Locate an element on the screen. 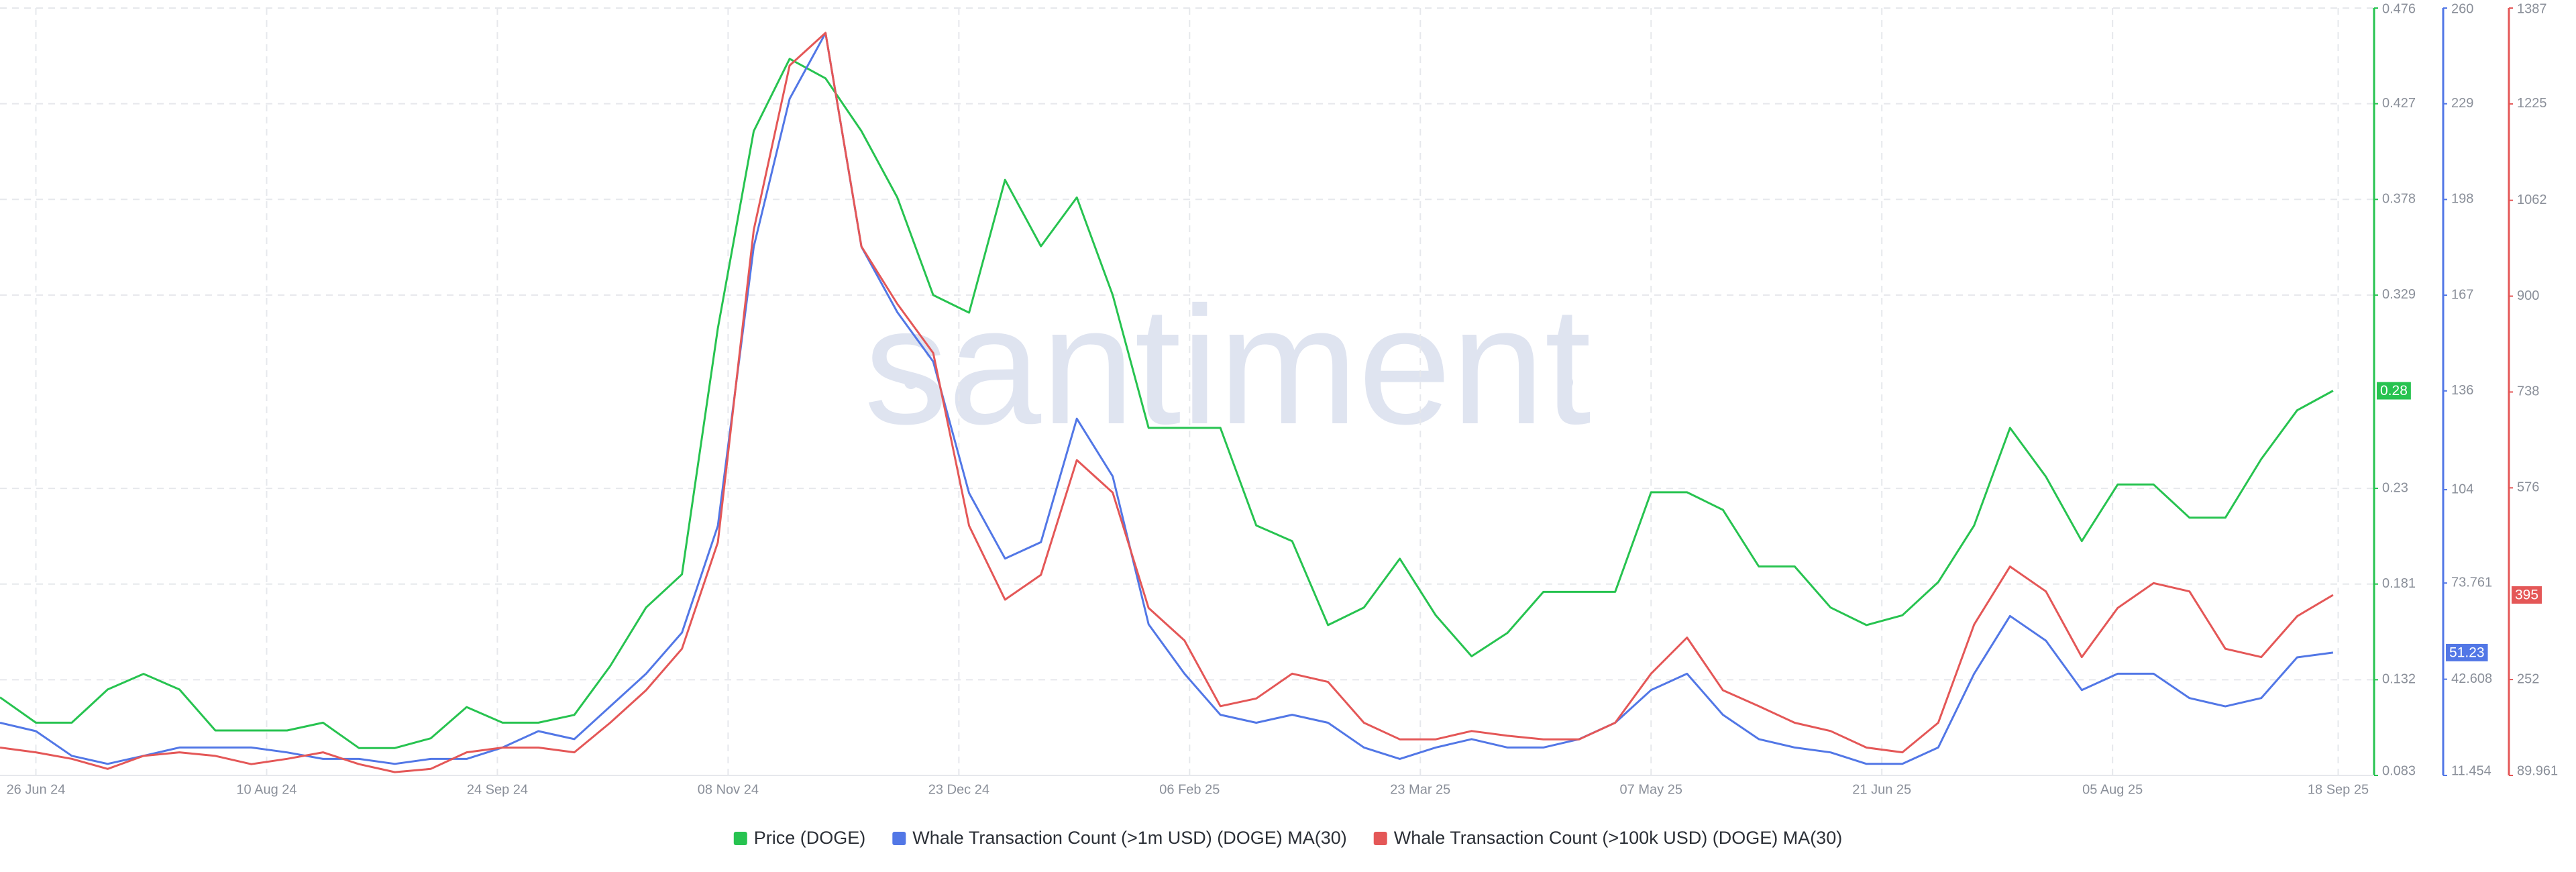 The image size is (2576, 872). y-tick-label: 1225 is located at coordinates (2532, 103).